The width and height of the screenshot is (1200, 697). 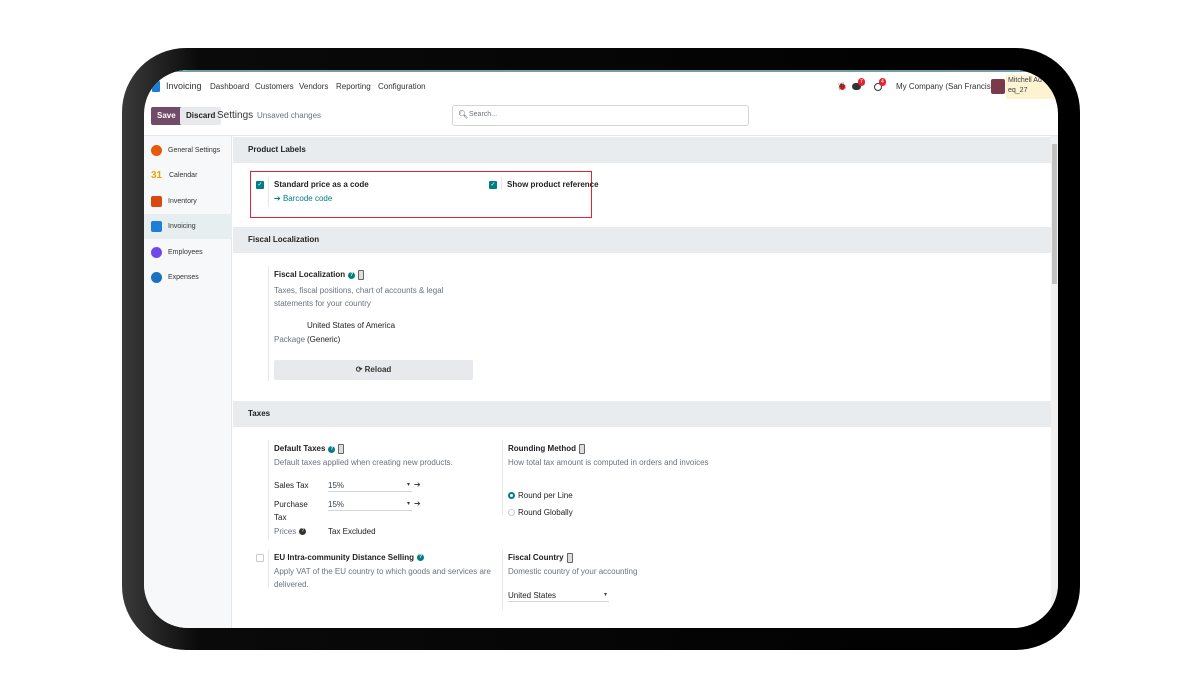 What do you see at coordinates (291, 504) in the screenshot?
I see `purchase-tax-label-1: Purchase` at bounding box center [291, 504].